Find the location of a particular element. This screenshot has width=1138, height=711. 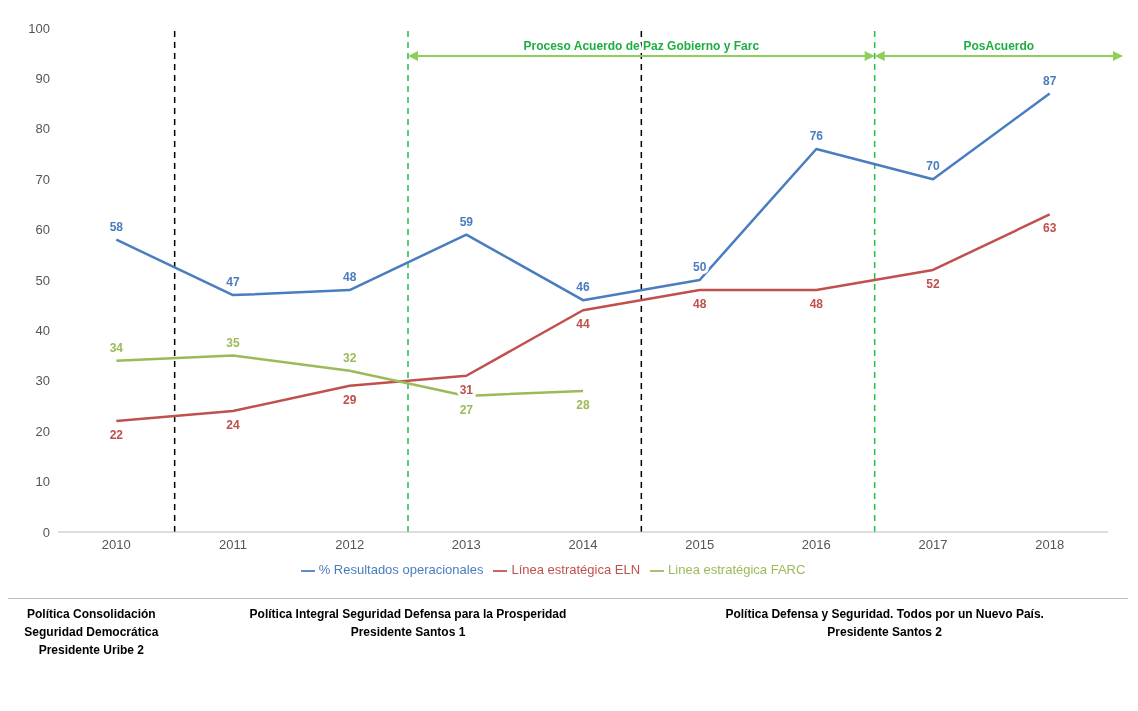

data-label: 29 is located at coordinates (349, 399).